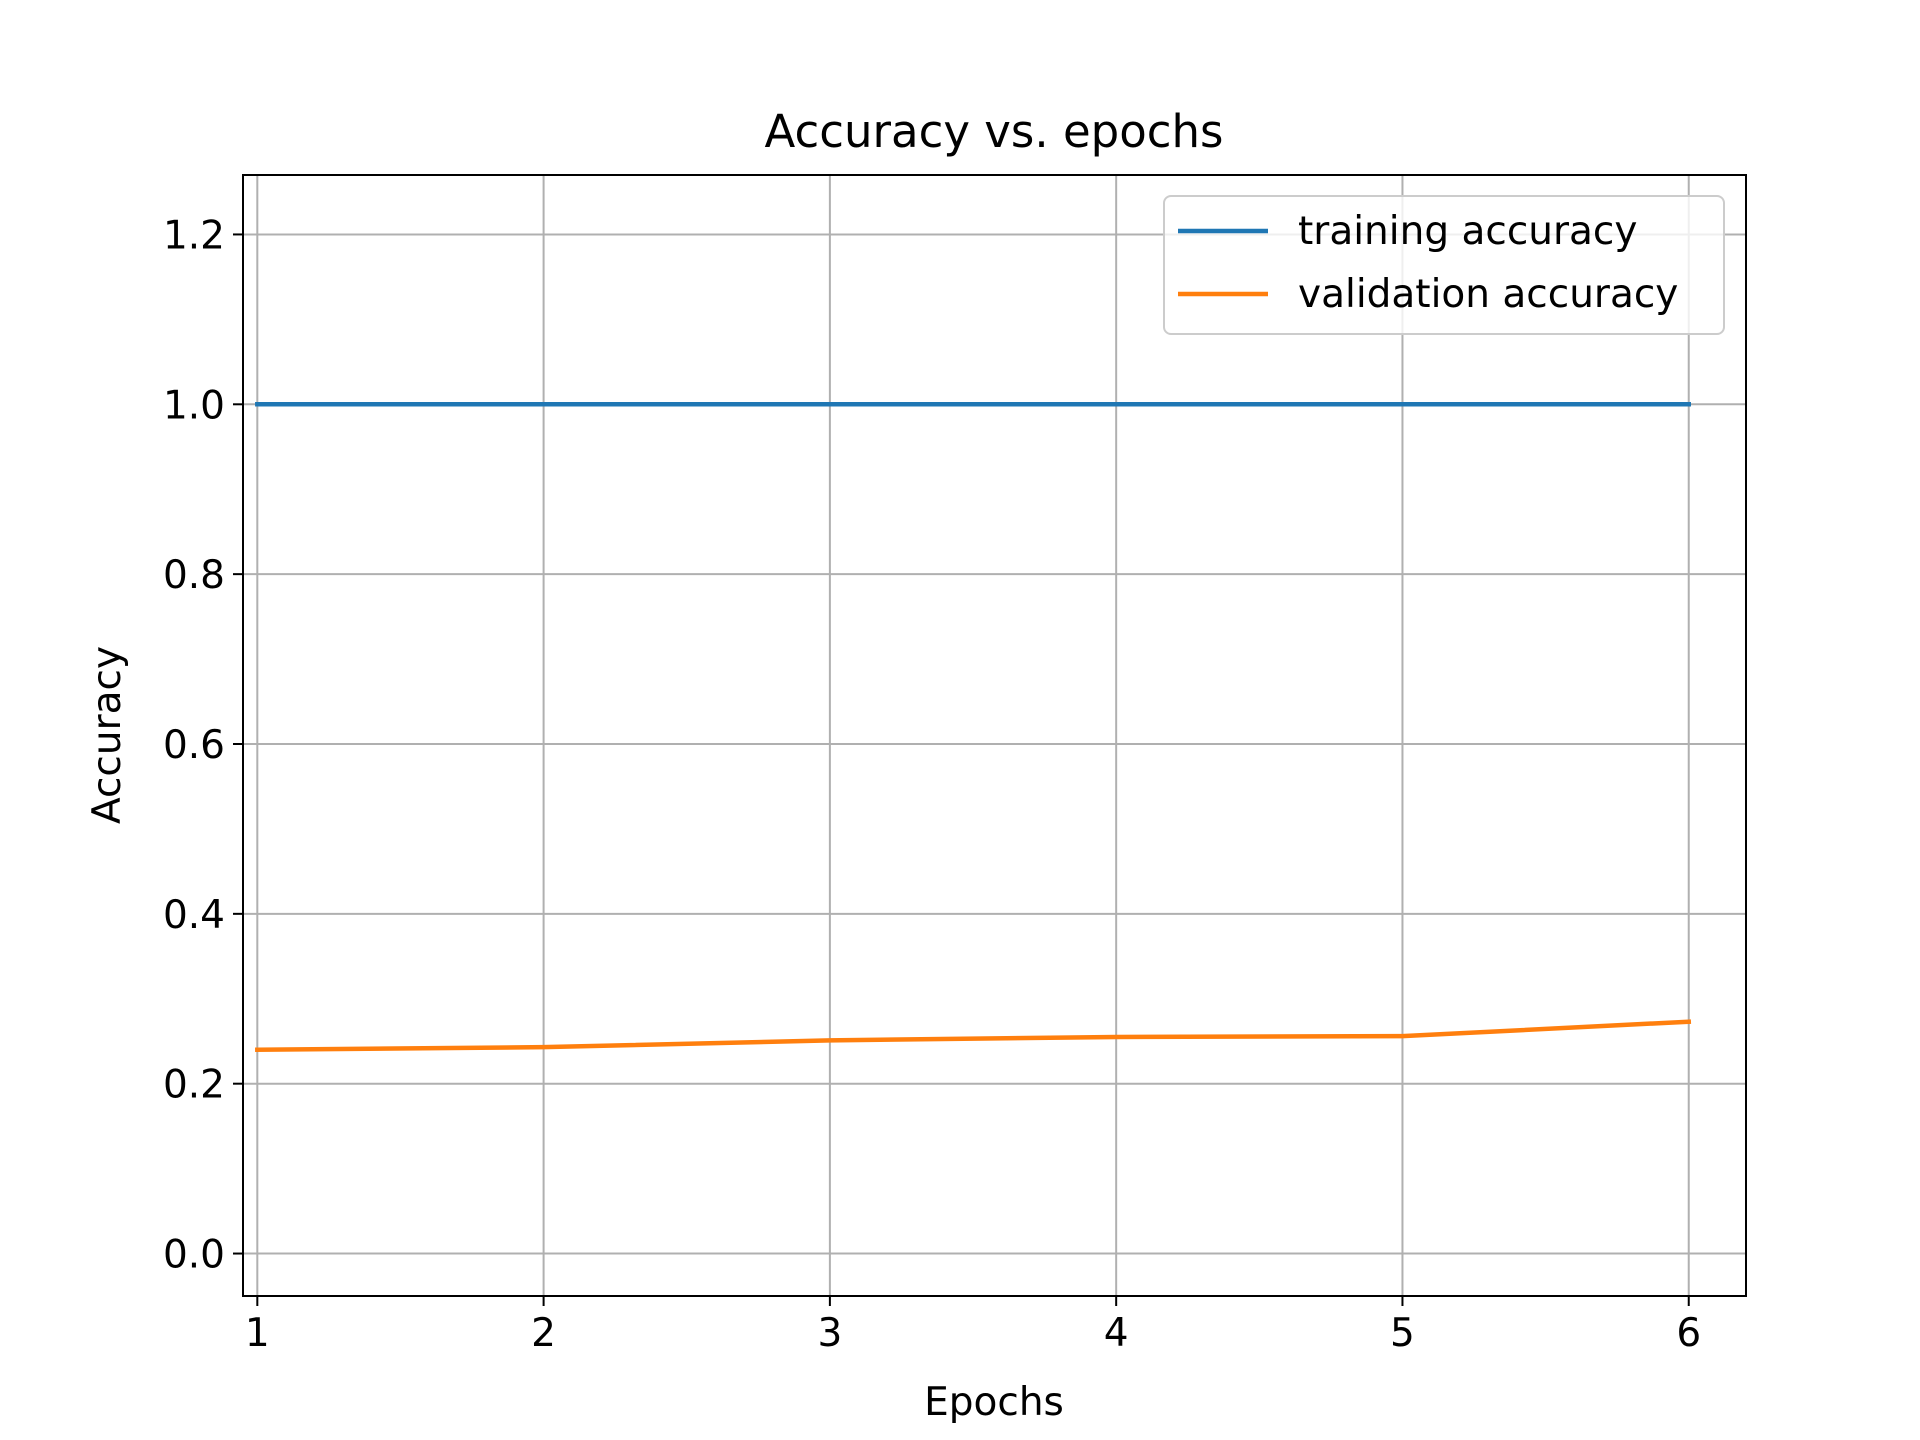  Describe the element at coordinates (1467, 231) in the screenshot. I see `legend-label-training: training accuracy` at that location.